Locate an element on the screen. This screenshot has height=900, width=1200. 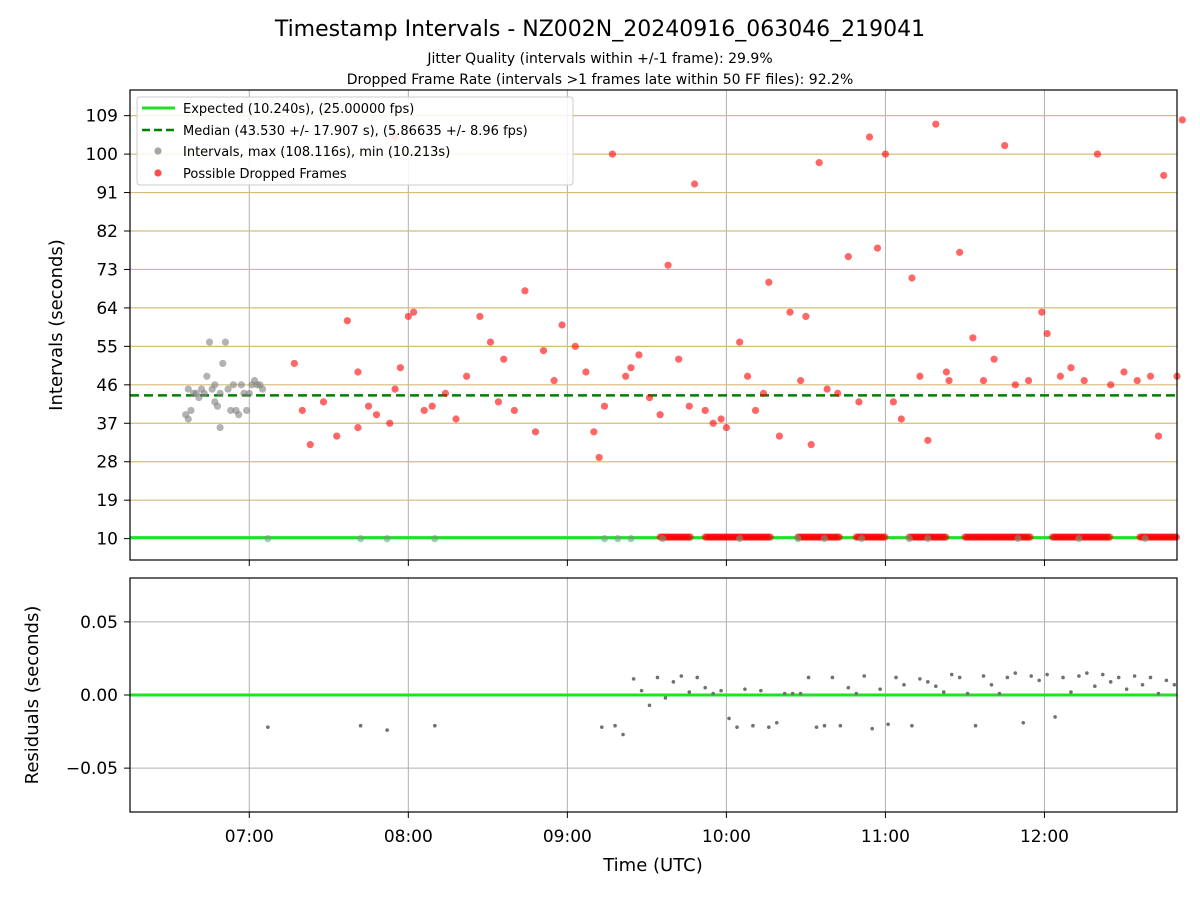
x-tick-label: 09:00 is located at coordinates (567, 837).